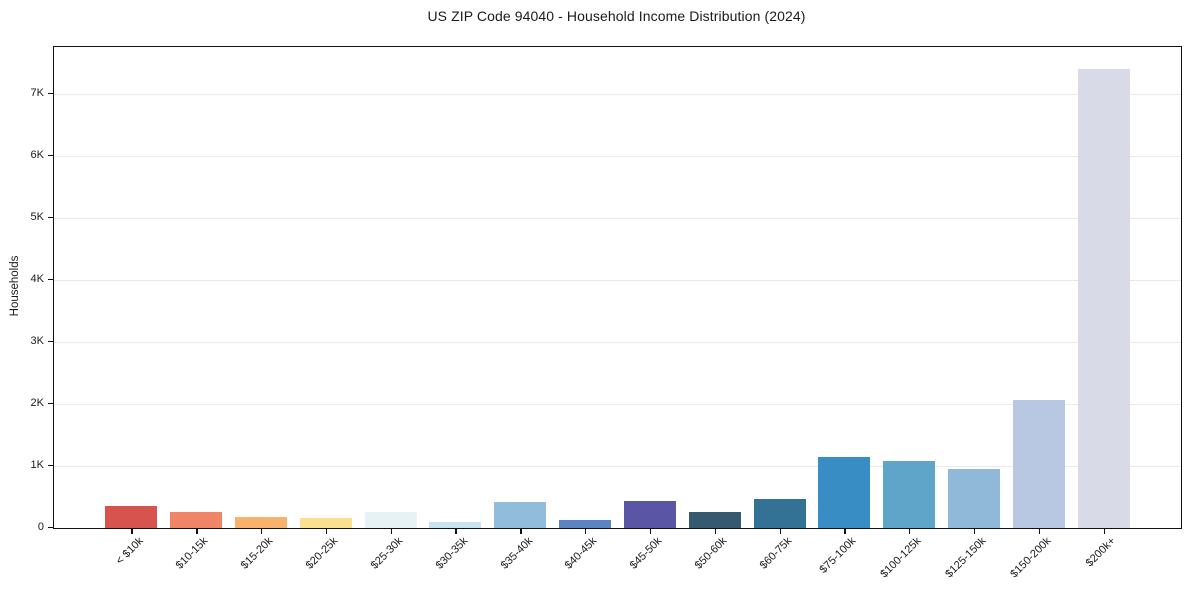 The image size is (1189, 590). Describe the element at coordinates (714, 520) in the screenshot. I see `bar-50-60k` at that location.